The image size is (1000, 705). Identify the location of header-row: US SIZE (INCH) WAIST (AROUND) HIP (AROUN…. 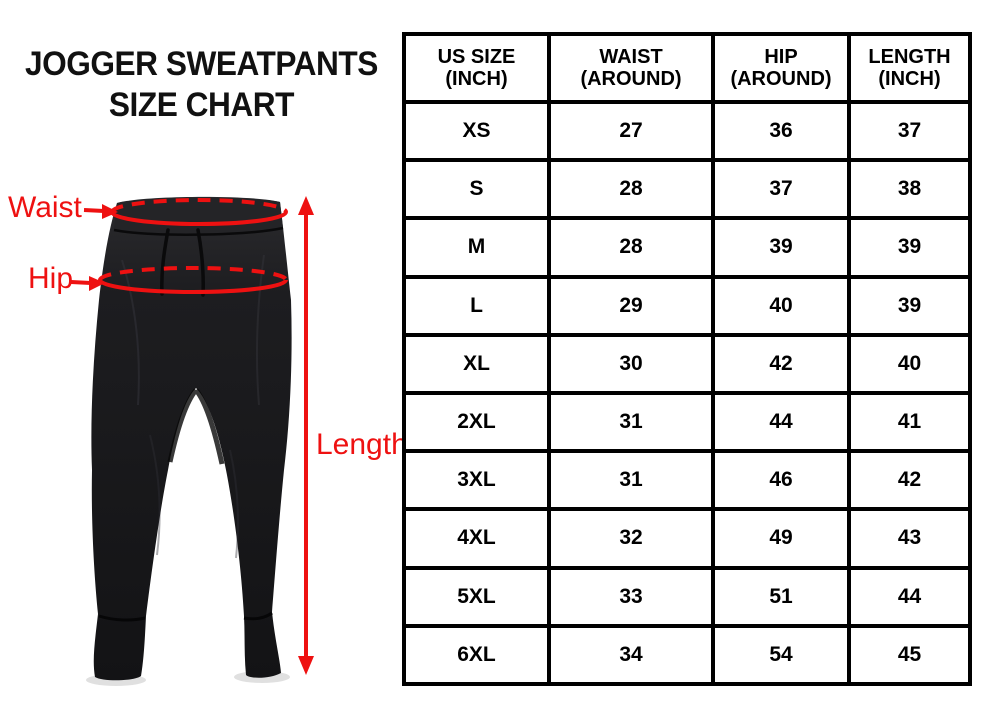
(687, 68).